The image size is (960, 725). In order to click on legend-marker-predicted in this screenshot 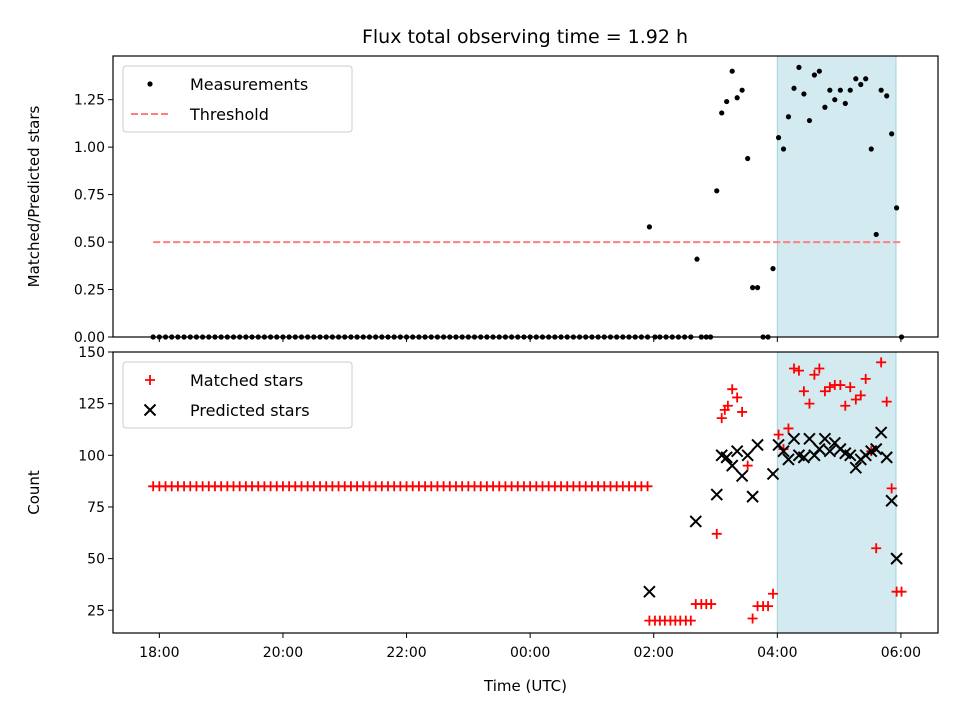, I will do `click(150, 410)`.